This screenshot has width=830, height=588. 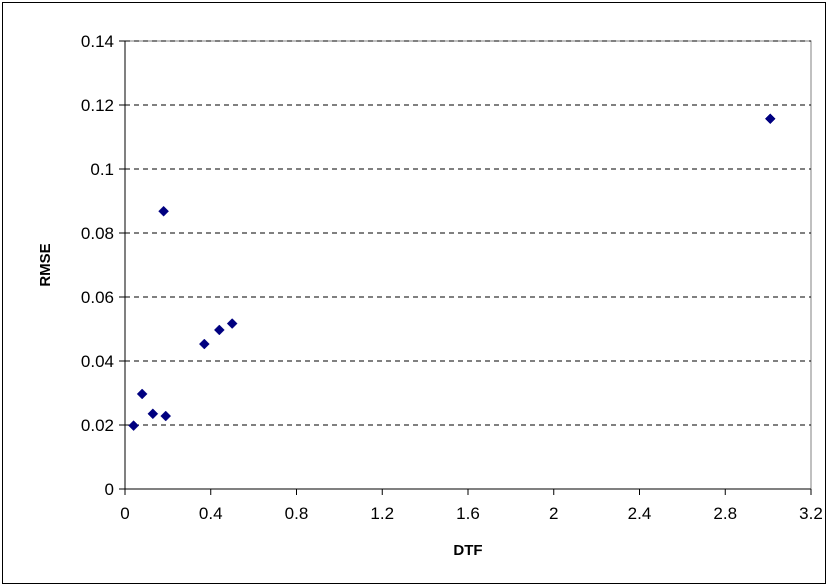 I want to click on x-tick-label-8: 3.2, so click(x=811, y=513).